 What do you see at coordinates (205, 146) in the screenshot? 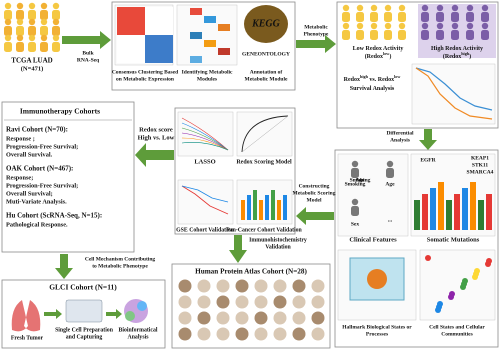
I see `lasso-path` at bounding box center [205, 146].